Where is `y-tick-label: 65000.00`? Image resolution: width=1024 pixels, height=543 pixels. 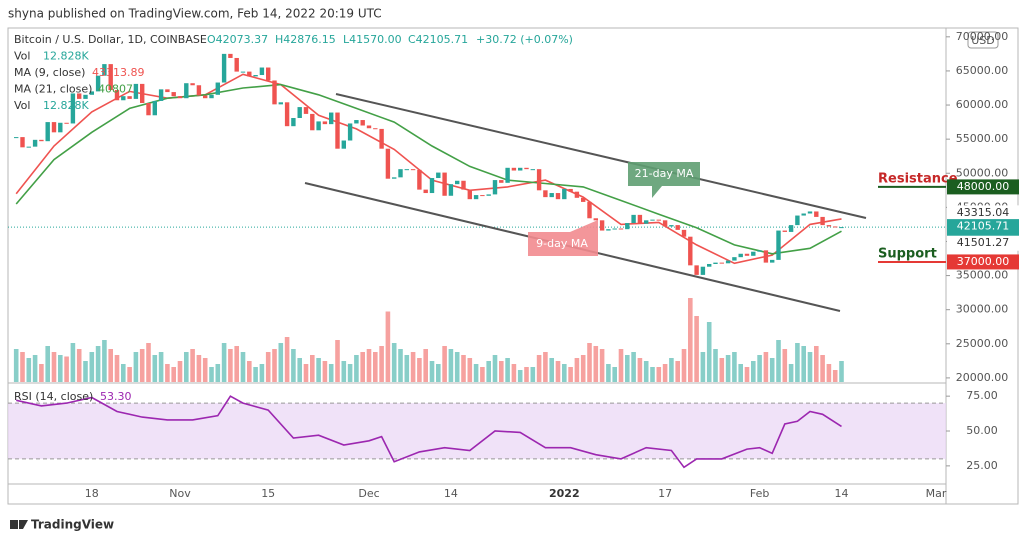
y-tick-label: 65000.00 is located at coordinates (982, 70).